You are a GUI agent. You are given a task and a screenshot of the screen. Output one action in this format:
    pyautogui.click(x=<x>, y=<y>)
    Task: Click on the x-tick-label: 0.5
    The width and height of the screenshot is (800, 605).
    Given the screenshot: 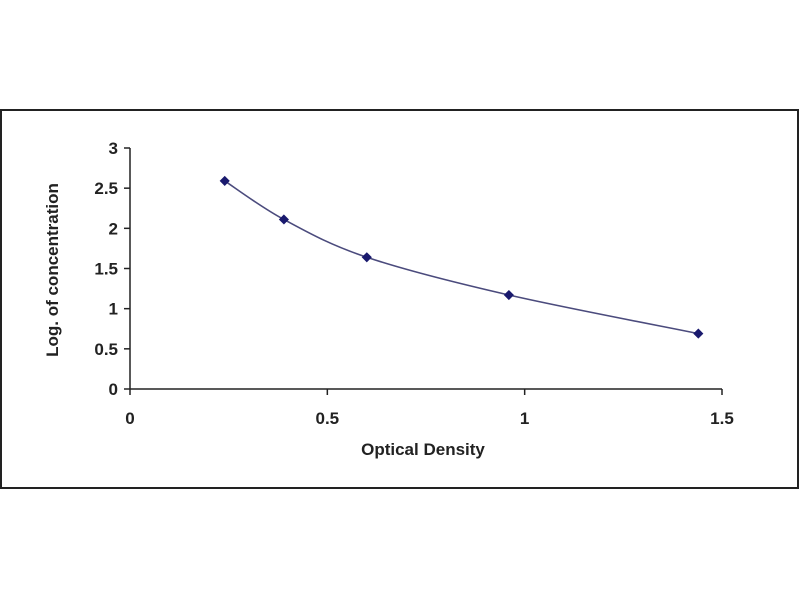 What is the action you would take?
    pyautogui.click(x=328, y=418)
    